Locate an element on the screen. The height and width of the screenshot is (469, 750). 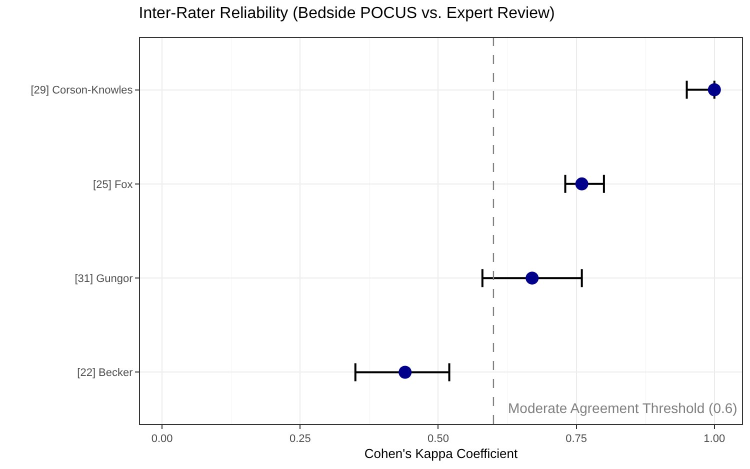
x-tick-label: 0.50 is located at coordinates (438, 439).